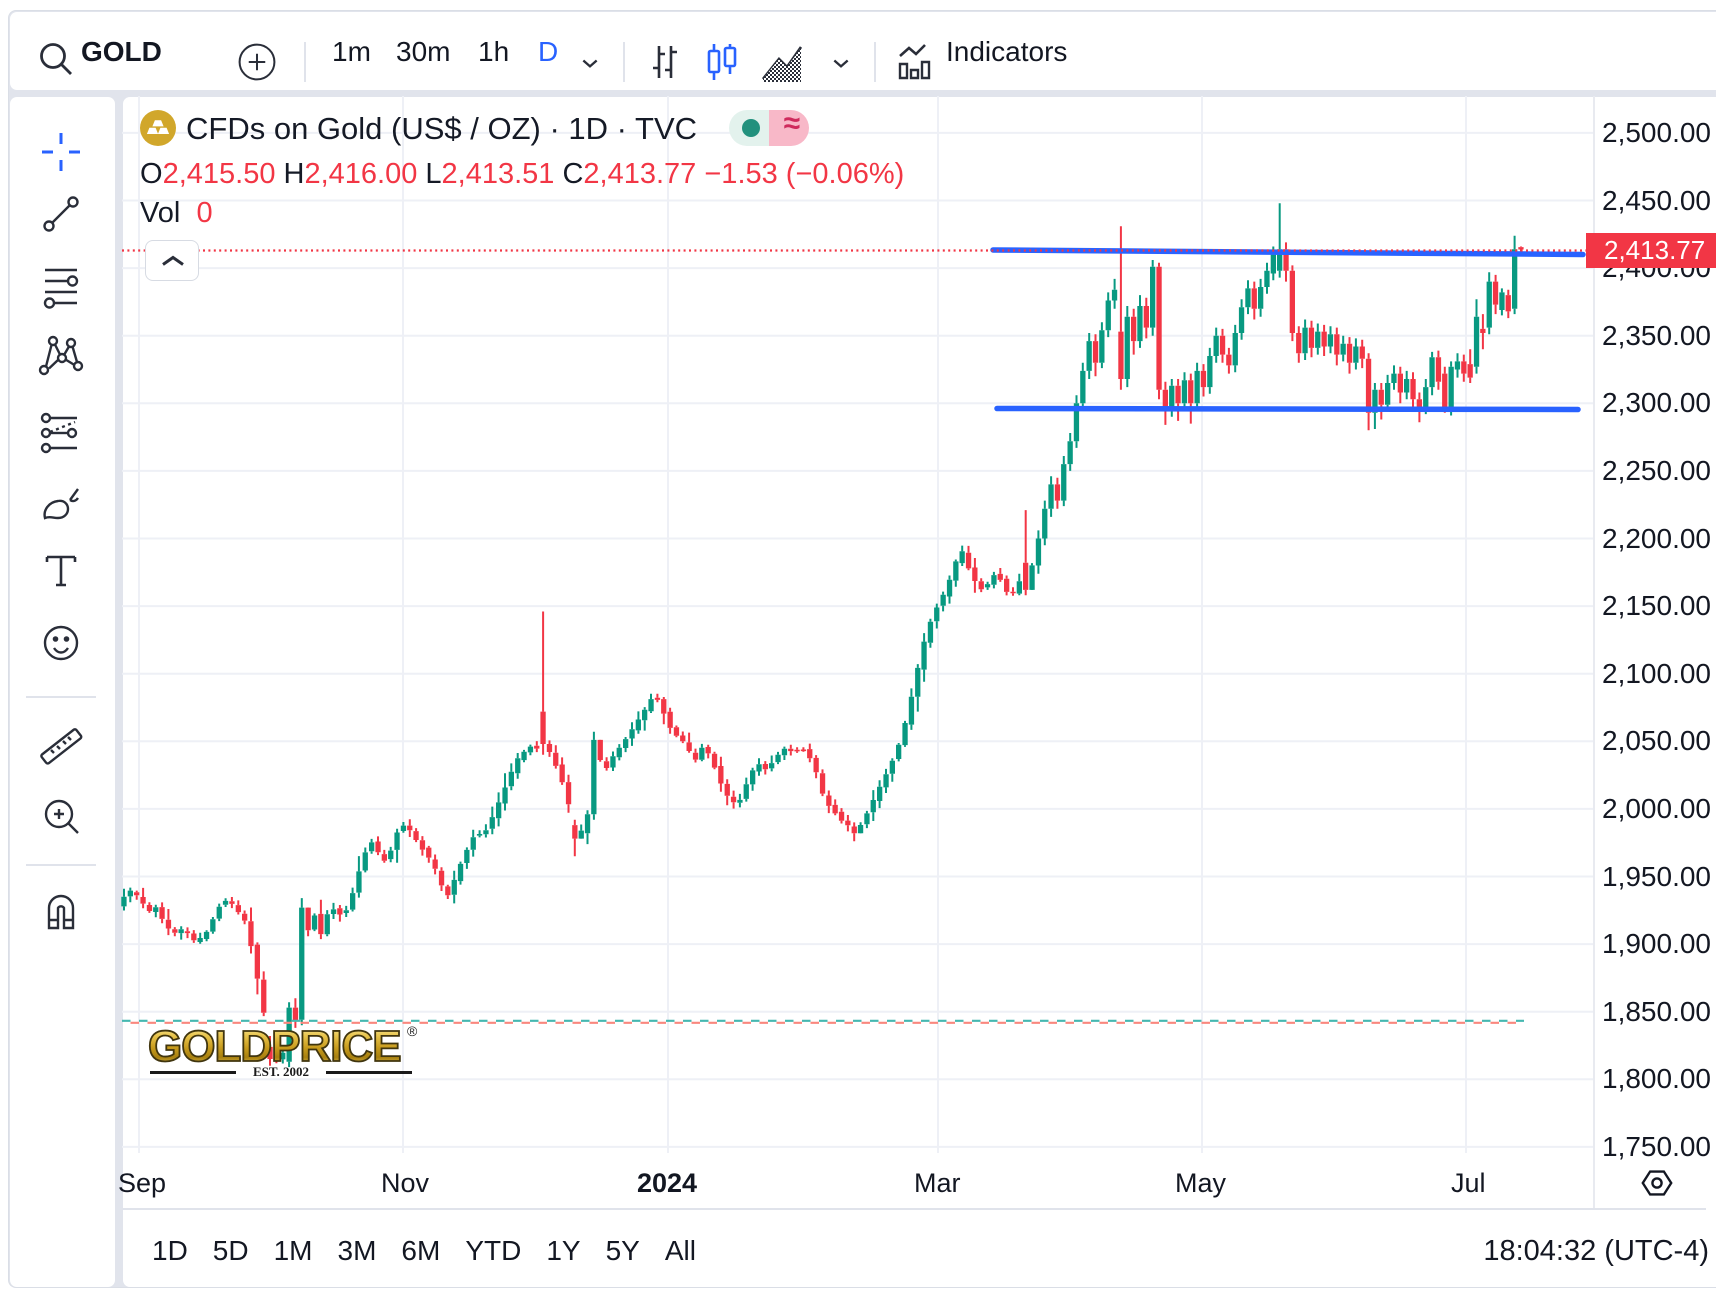 This screenshot has width=1716, height=1294. I want to click on svg-text: GOLDPRICE, so click(274, 1046).